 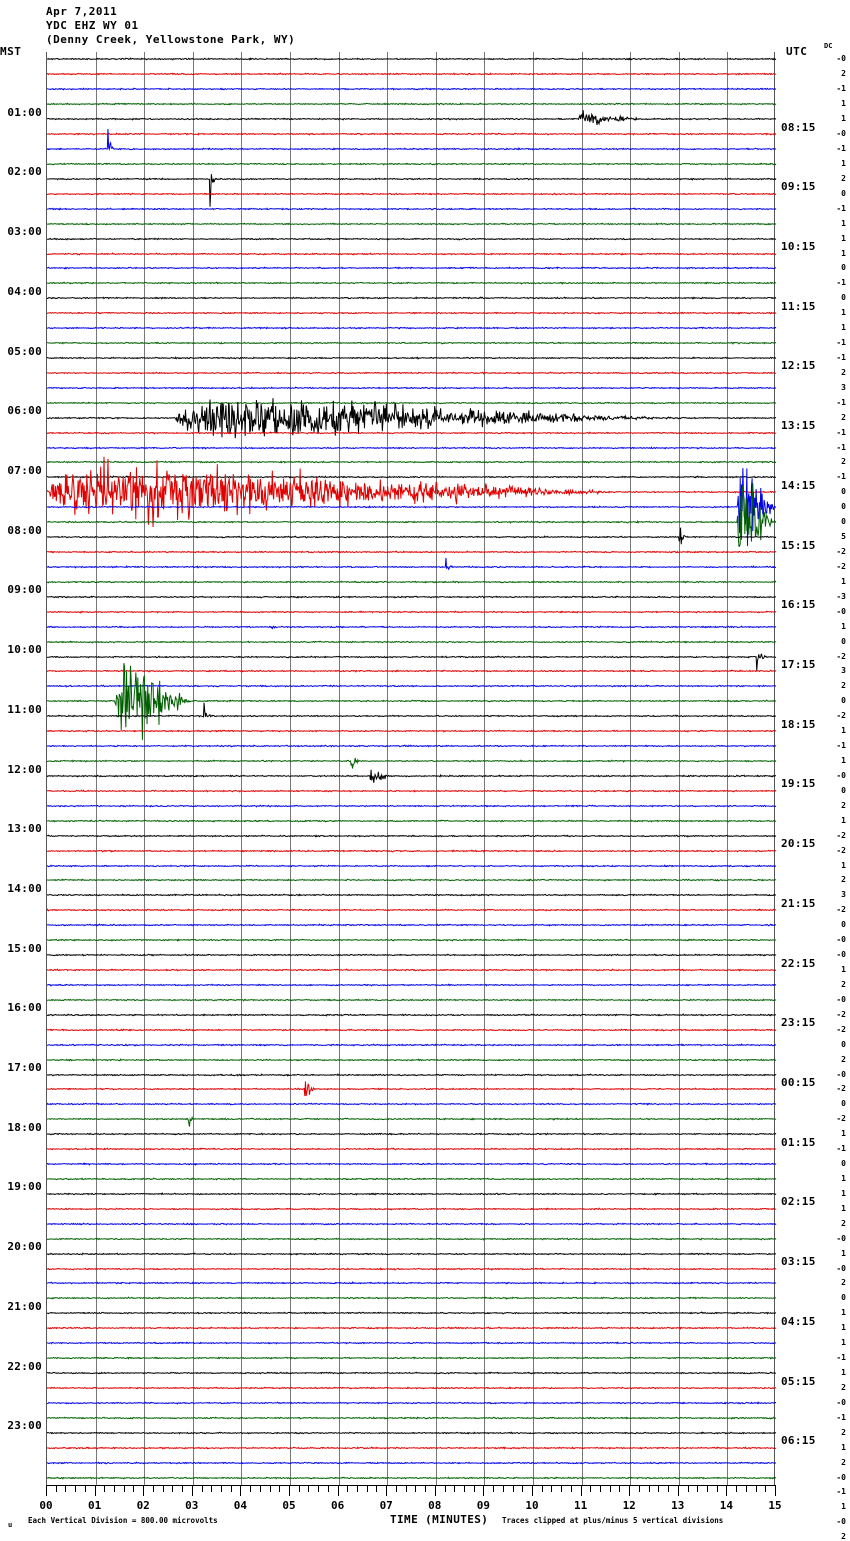 What do you see at coordinates (798, 963) in the screenshot?
I see `utc-time-label: 22:15` at bounding box center [798, 963].